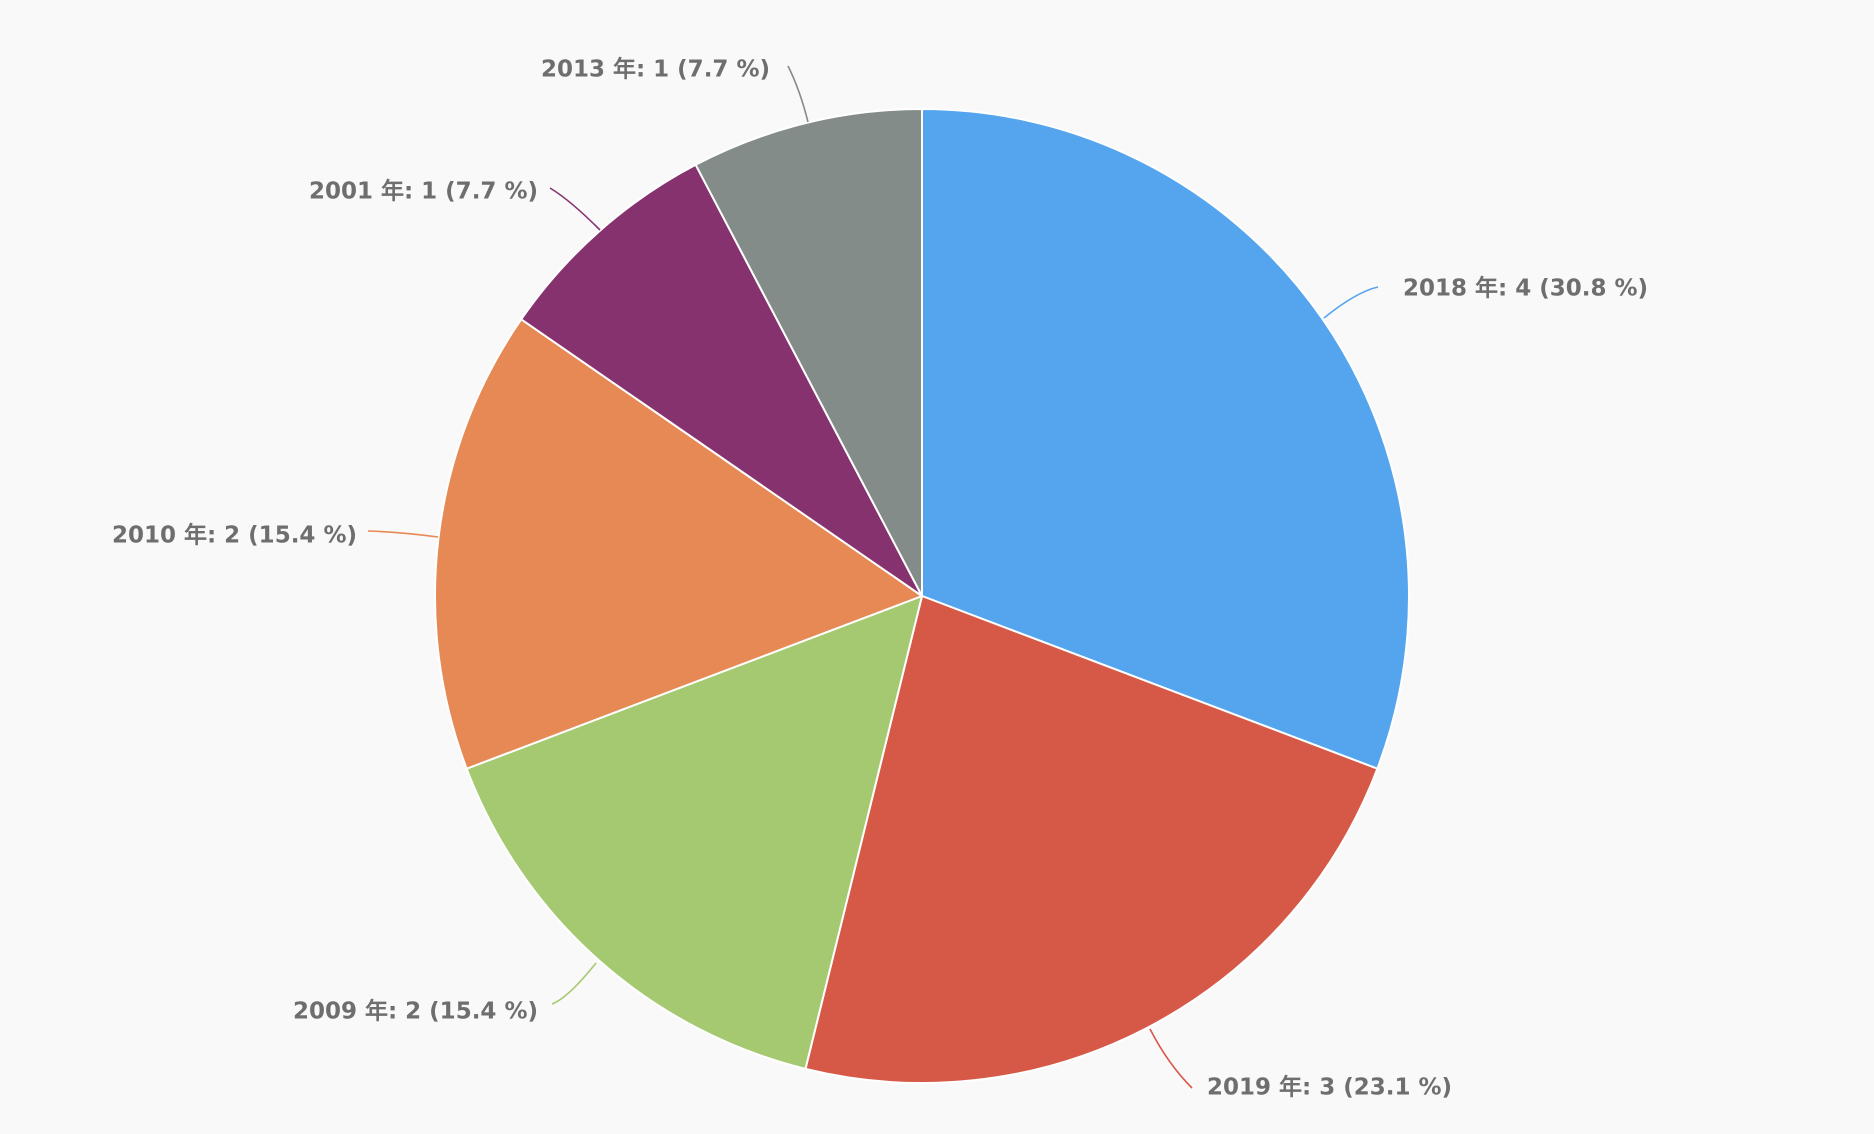 This screenshot has height=1134, width=1874. I want to click on label-connector-2019, so click(1171, 1058).